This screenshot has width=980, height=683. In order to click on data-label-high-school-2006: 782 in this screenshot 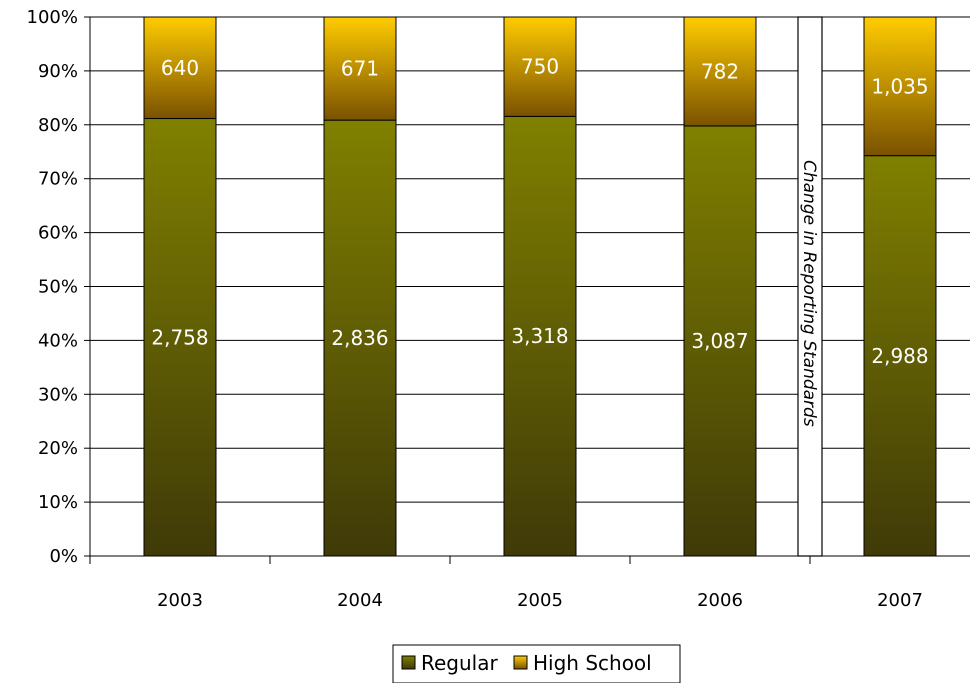, I will do `click(720, 71)`.